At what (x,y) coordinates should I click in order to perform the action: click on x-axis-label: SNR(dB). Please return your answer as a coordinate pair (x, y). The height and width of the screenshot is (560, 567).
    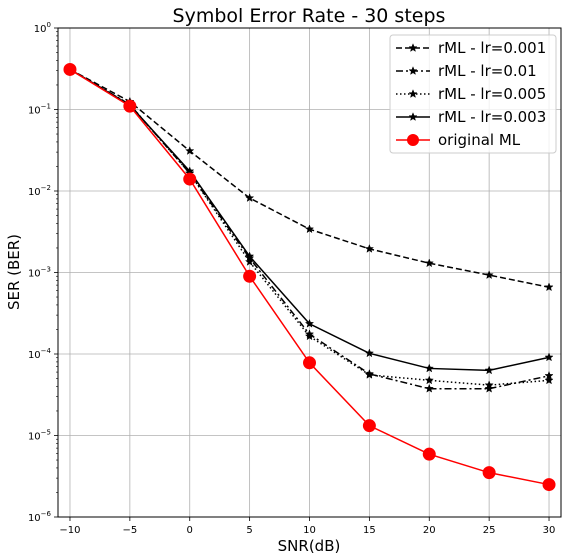
    Looking at the image, I should click on (309, 546).